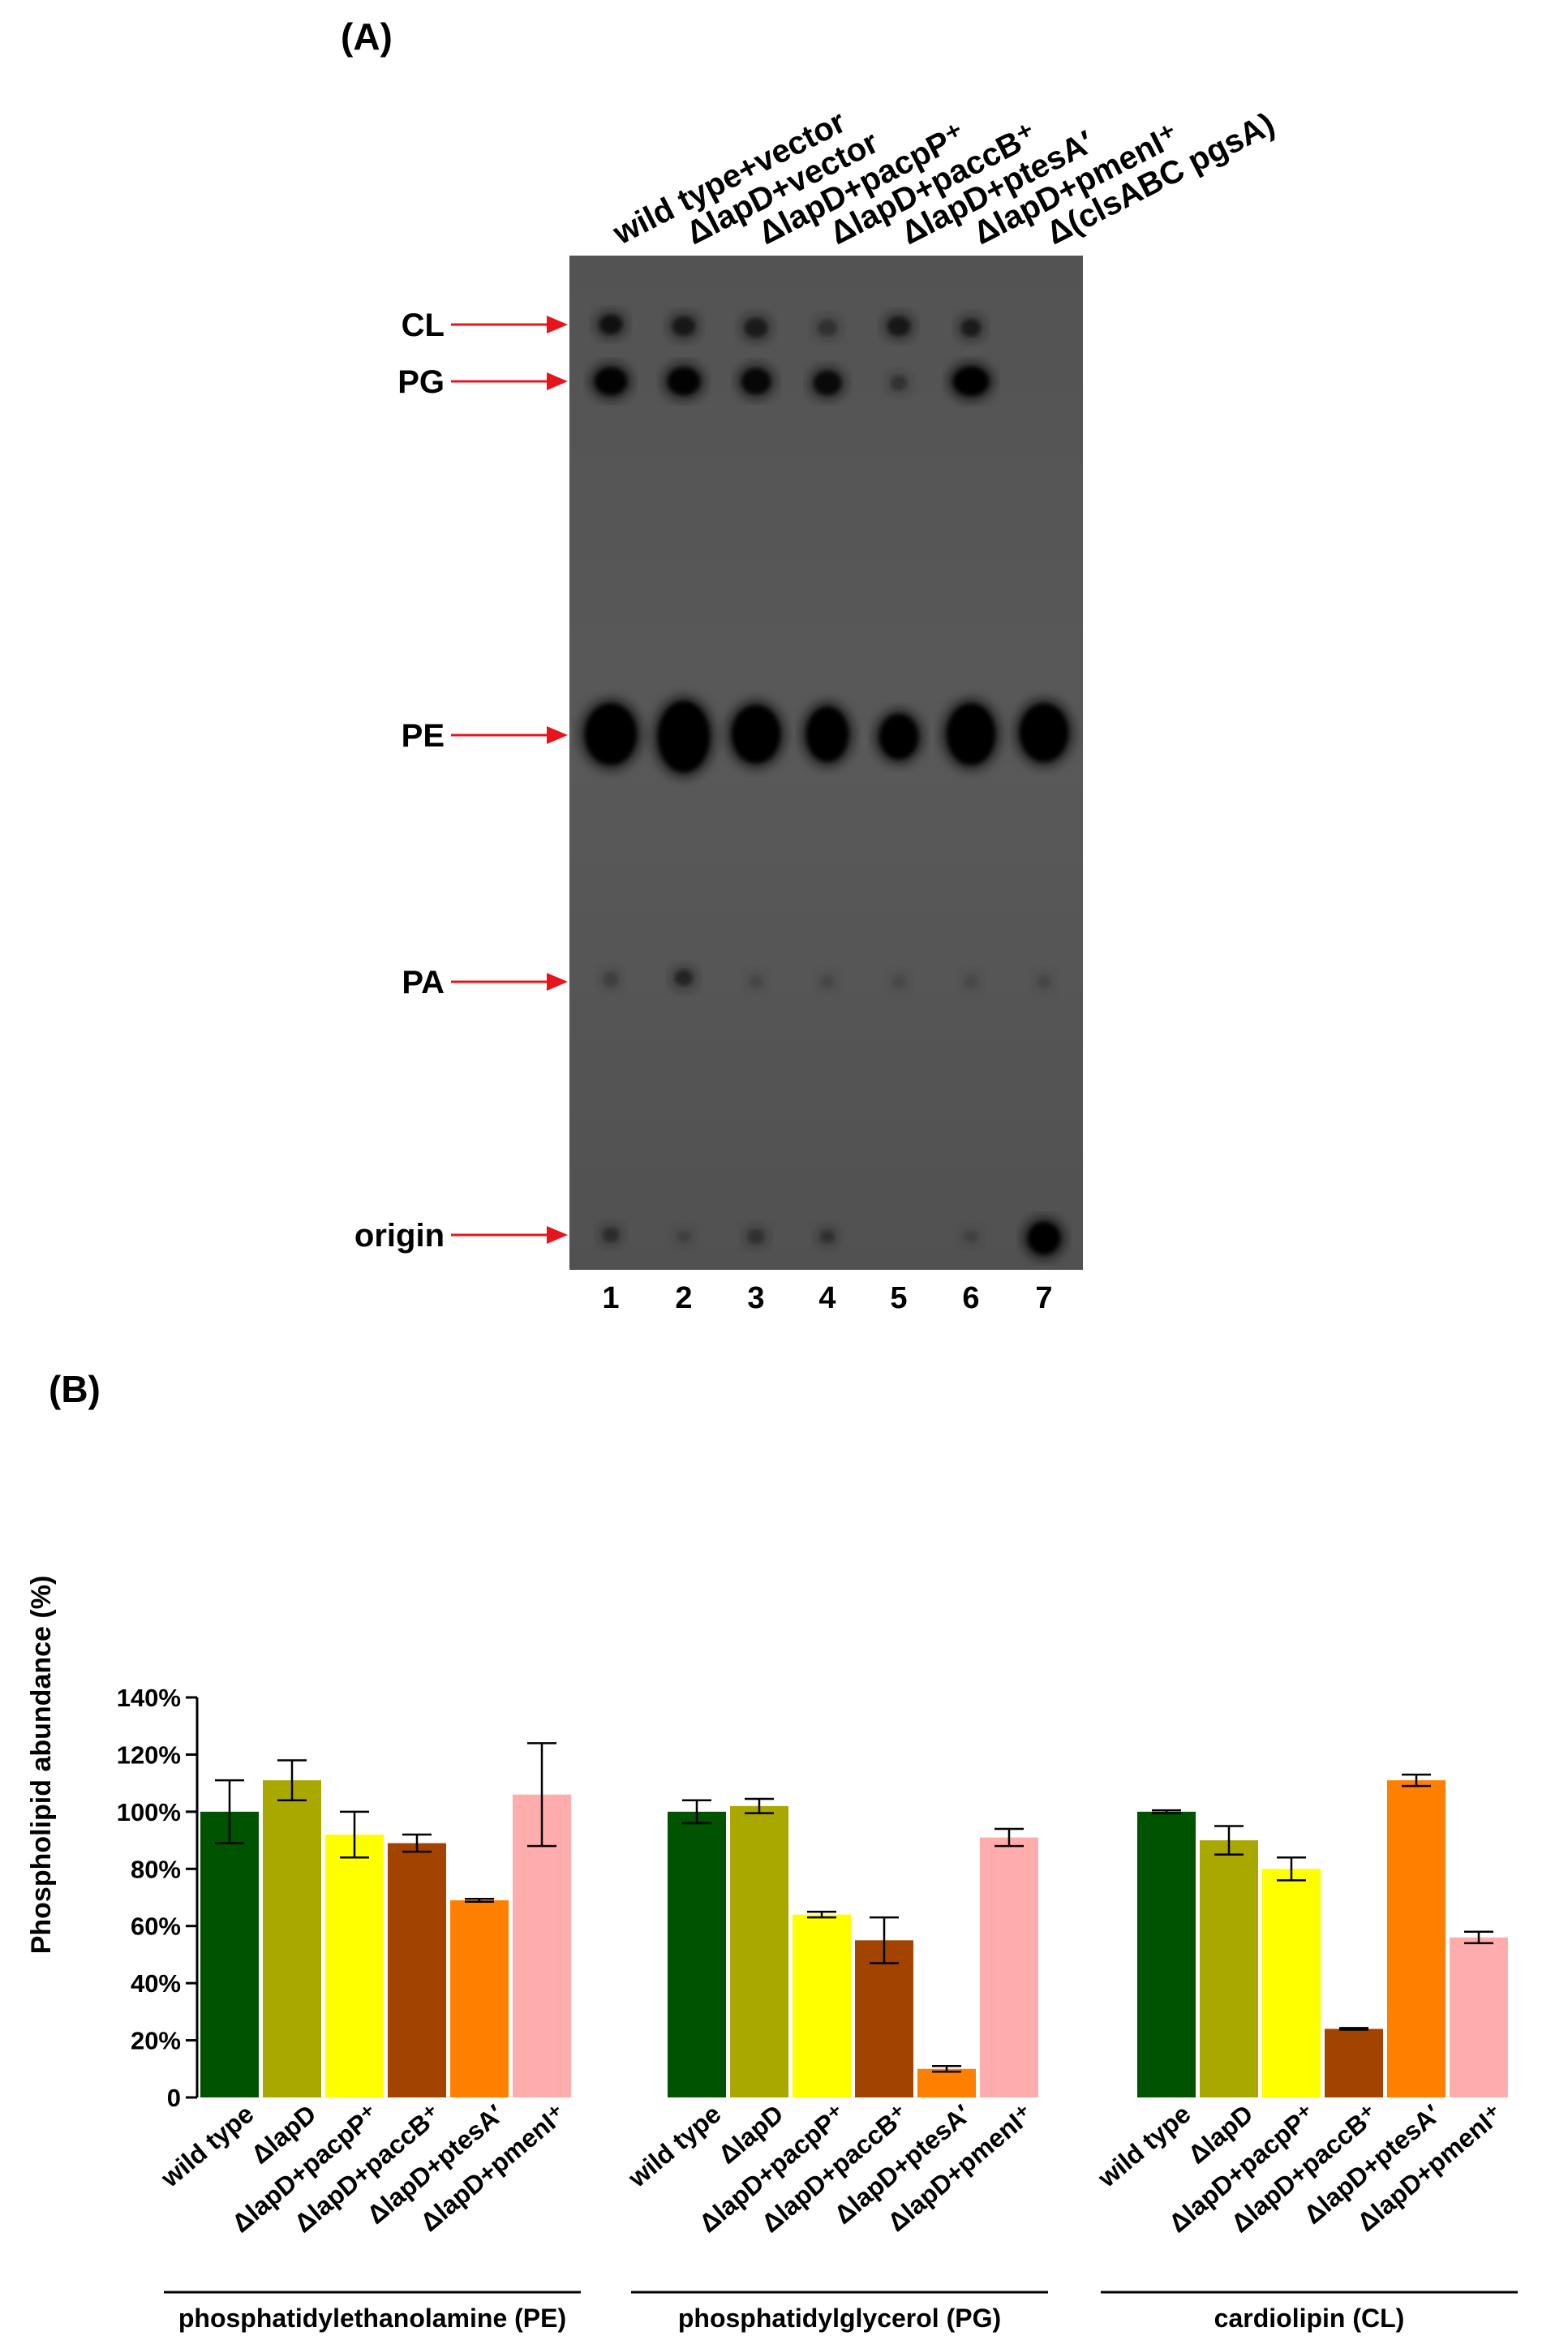 Image resolution: width=1568 pixels, height=2336 pixels. What do you see at coordinates (156, 2041) in the screenshot?
I see `y-tick-label: 20%` at bounding box center [156, 2041].